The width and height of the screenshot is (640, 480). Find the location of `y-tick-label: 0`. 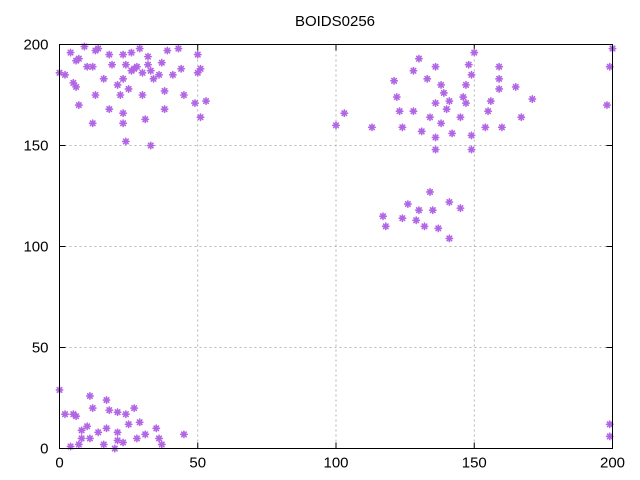

y-tick-label: 0 is located at coordinates (44, 449).